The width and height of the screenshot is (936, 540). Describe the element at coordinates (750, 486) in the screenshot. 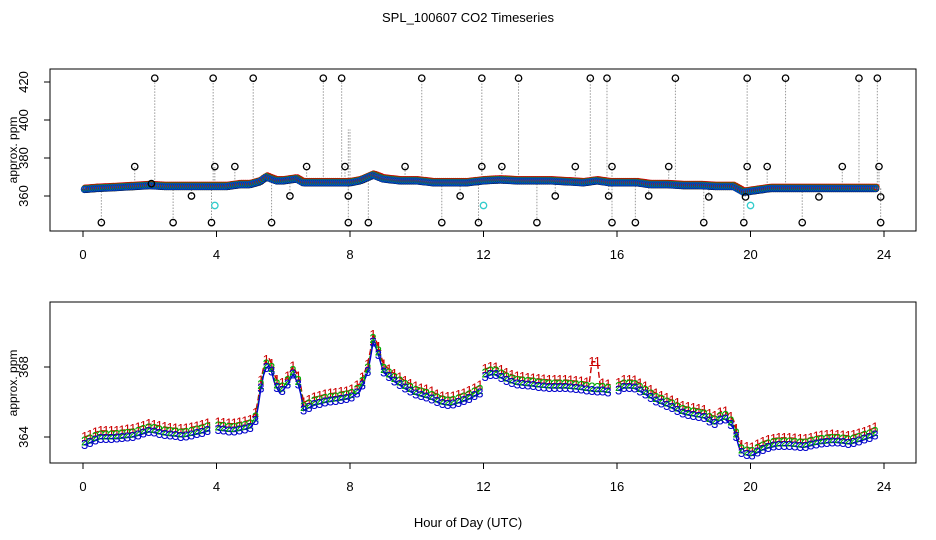

I see `bottom-x-tick-label: 20` at that location.